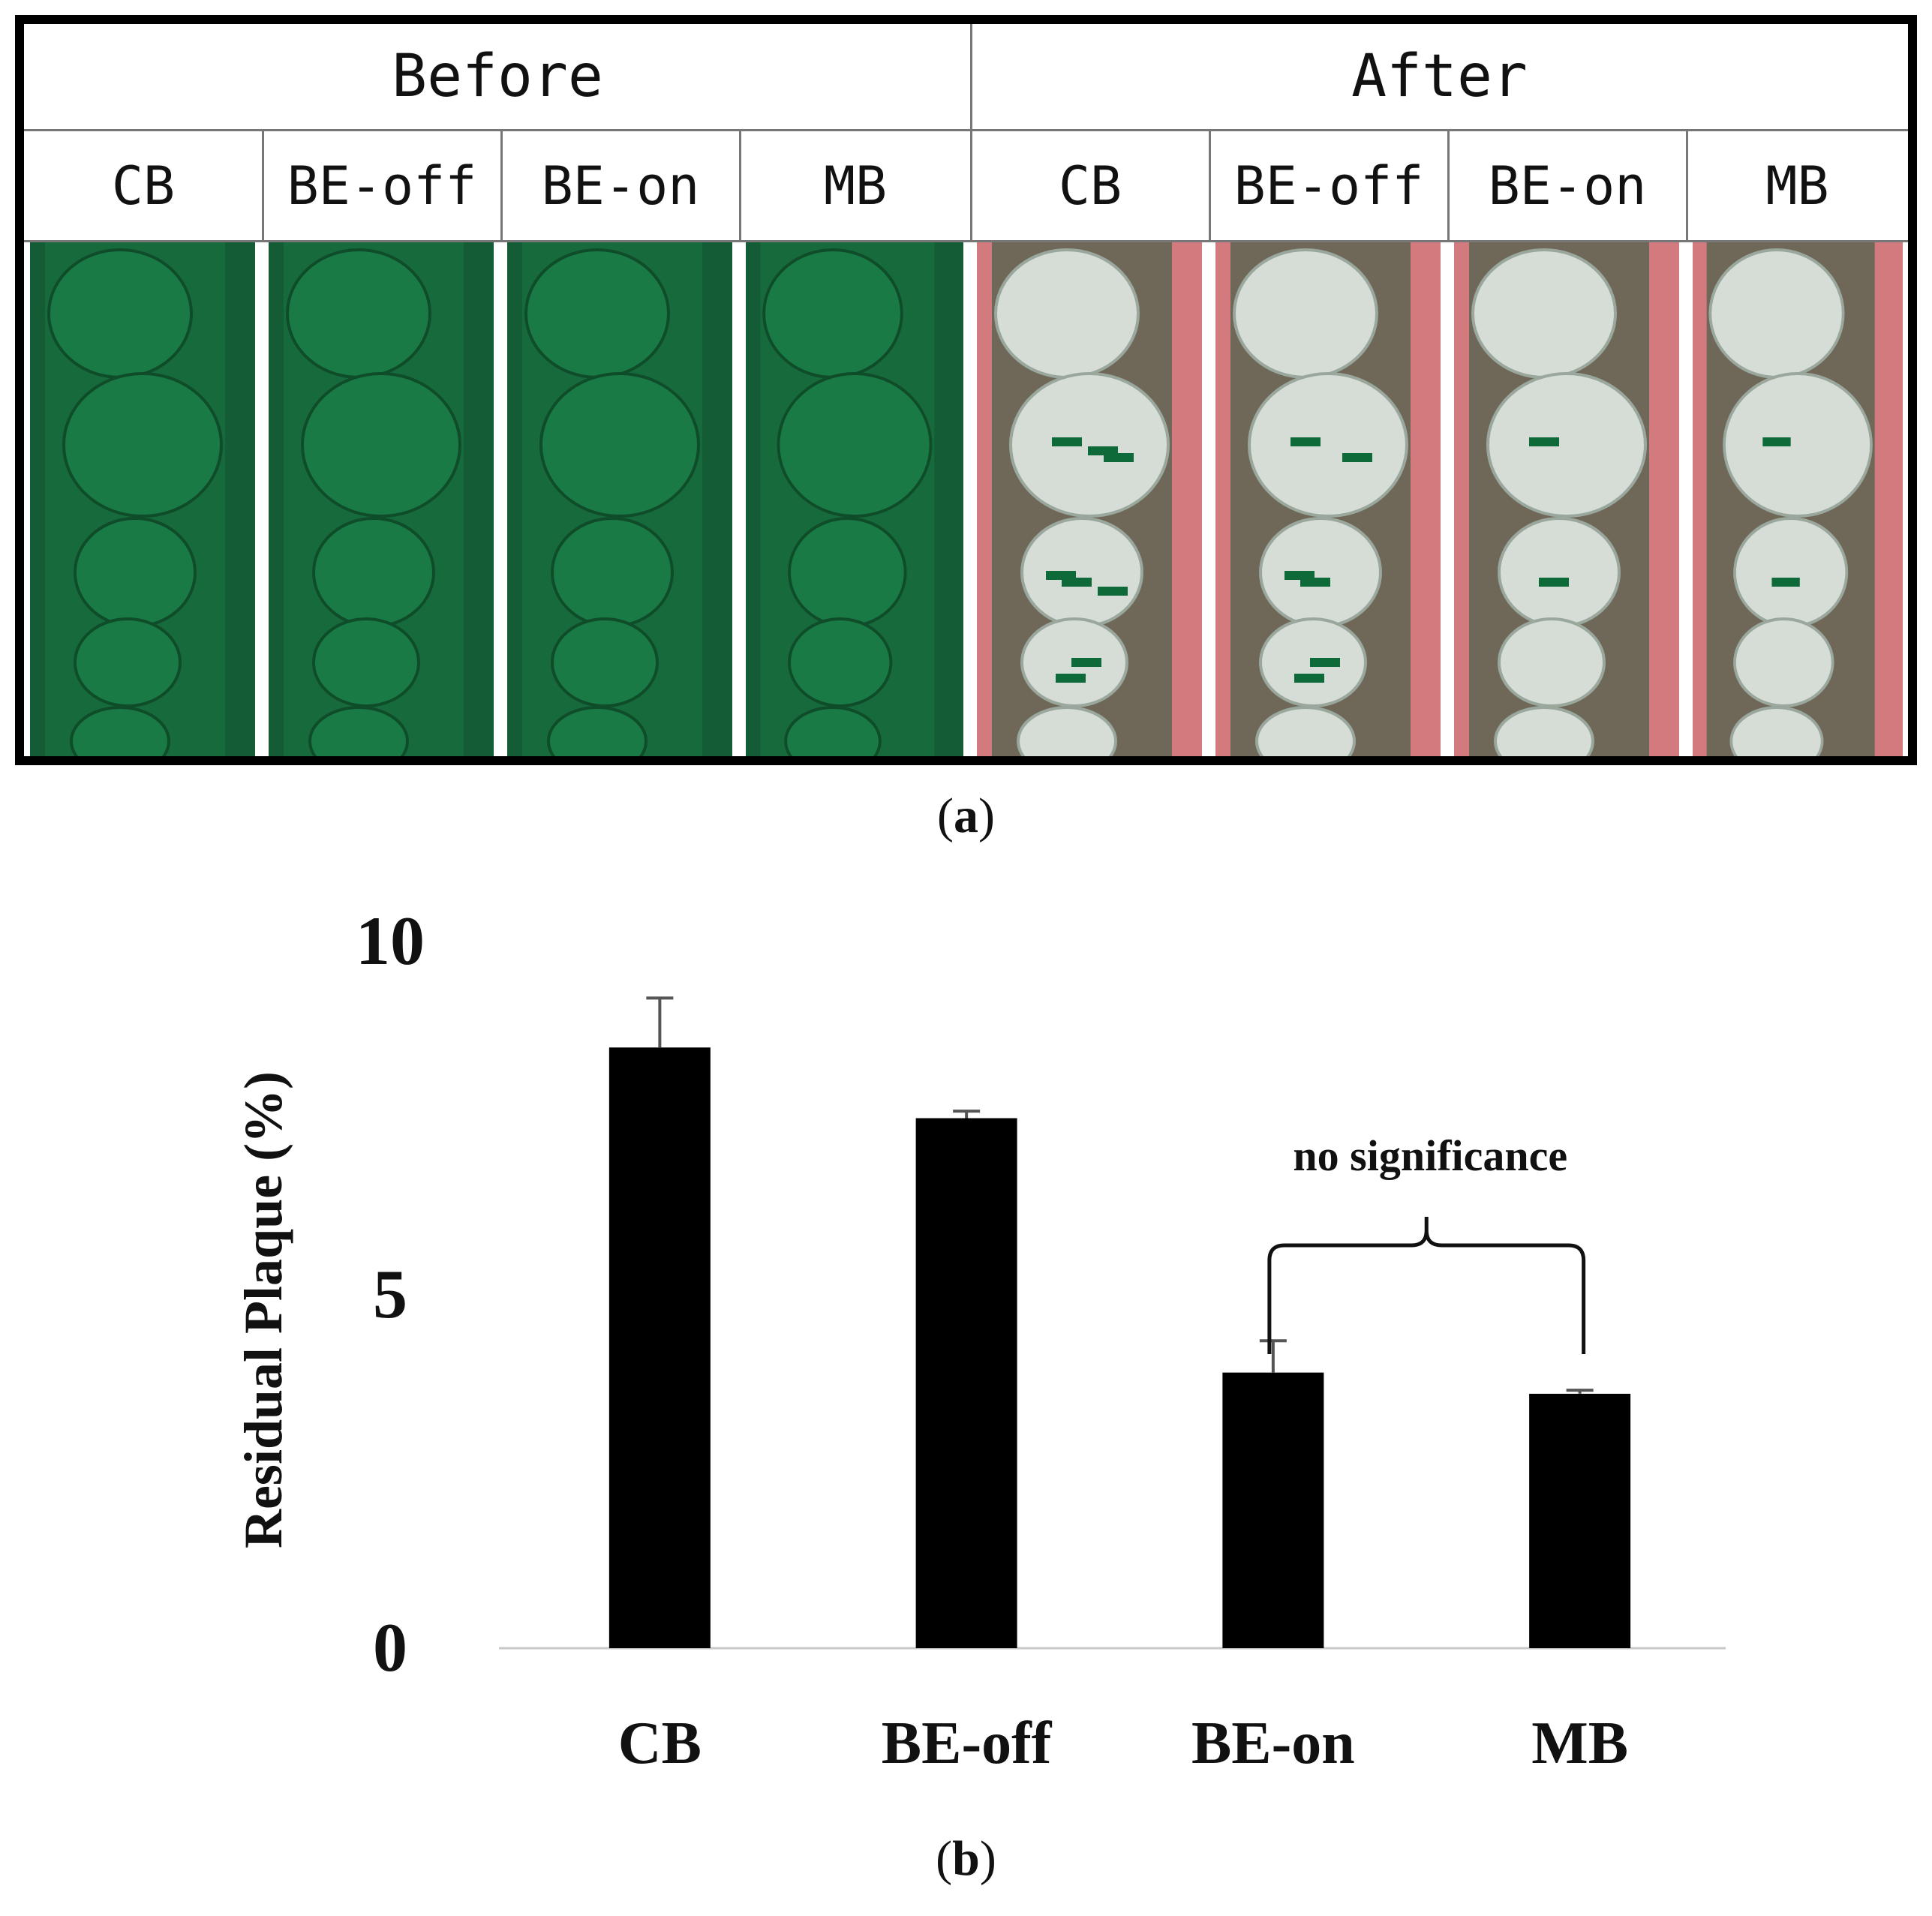  What do you see at coordinates (1426, 1285) in the screenshot?
I see `significance-brace` at bounding box center [1426, 1285].